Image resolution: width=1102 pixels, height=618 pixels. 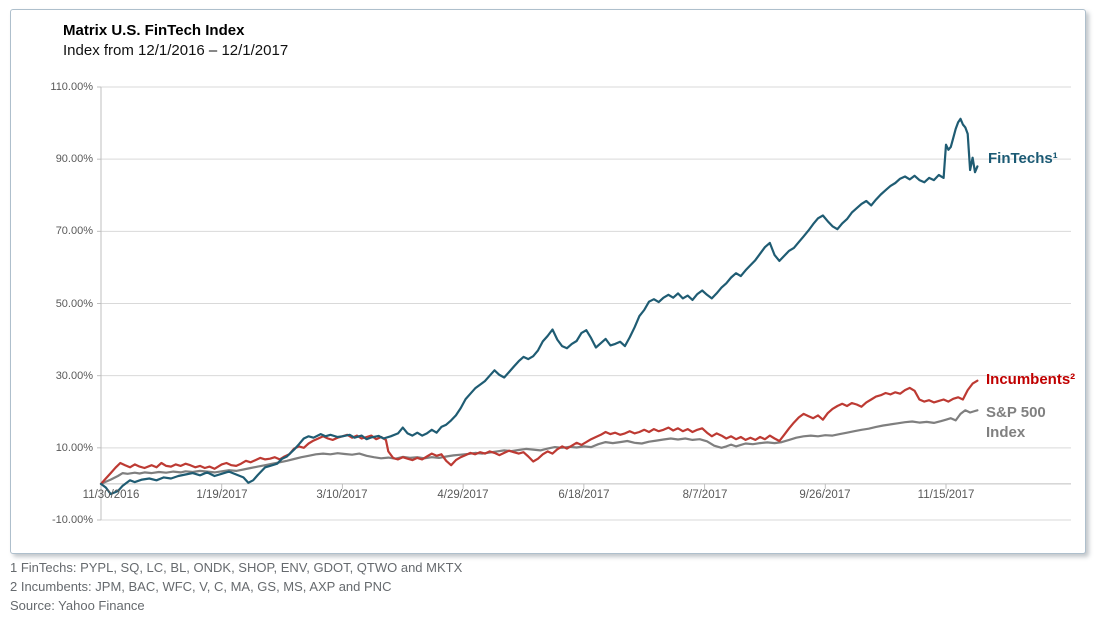 I want to click on x-tick-label: 4/29/2017, so click(x=463, y=495).